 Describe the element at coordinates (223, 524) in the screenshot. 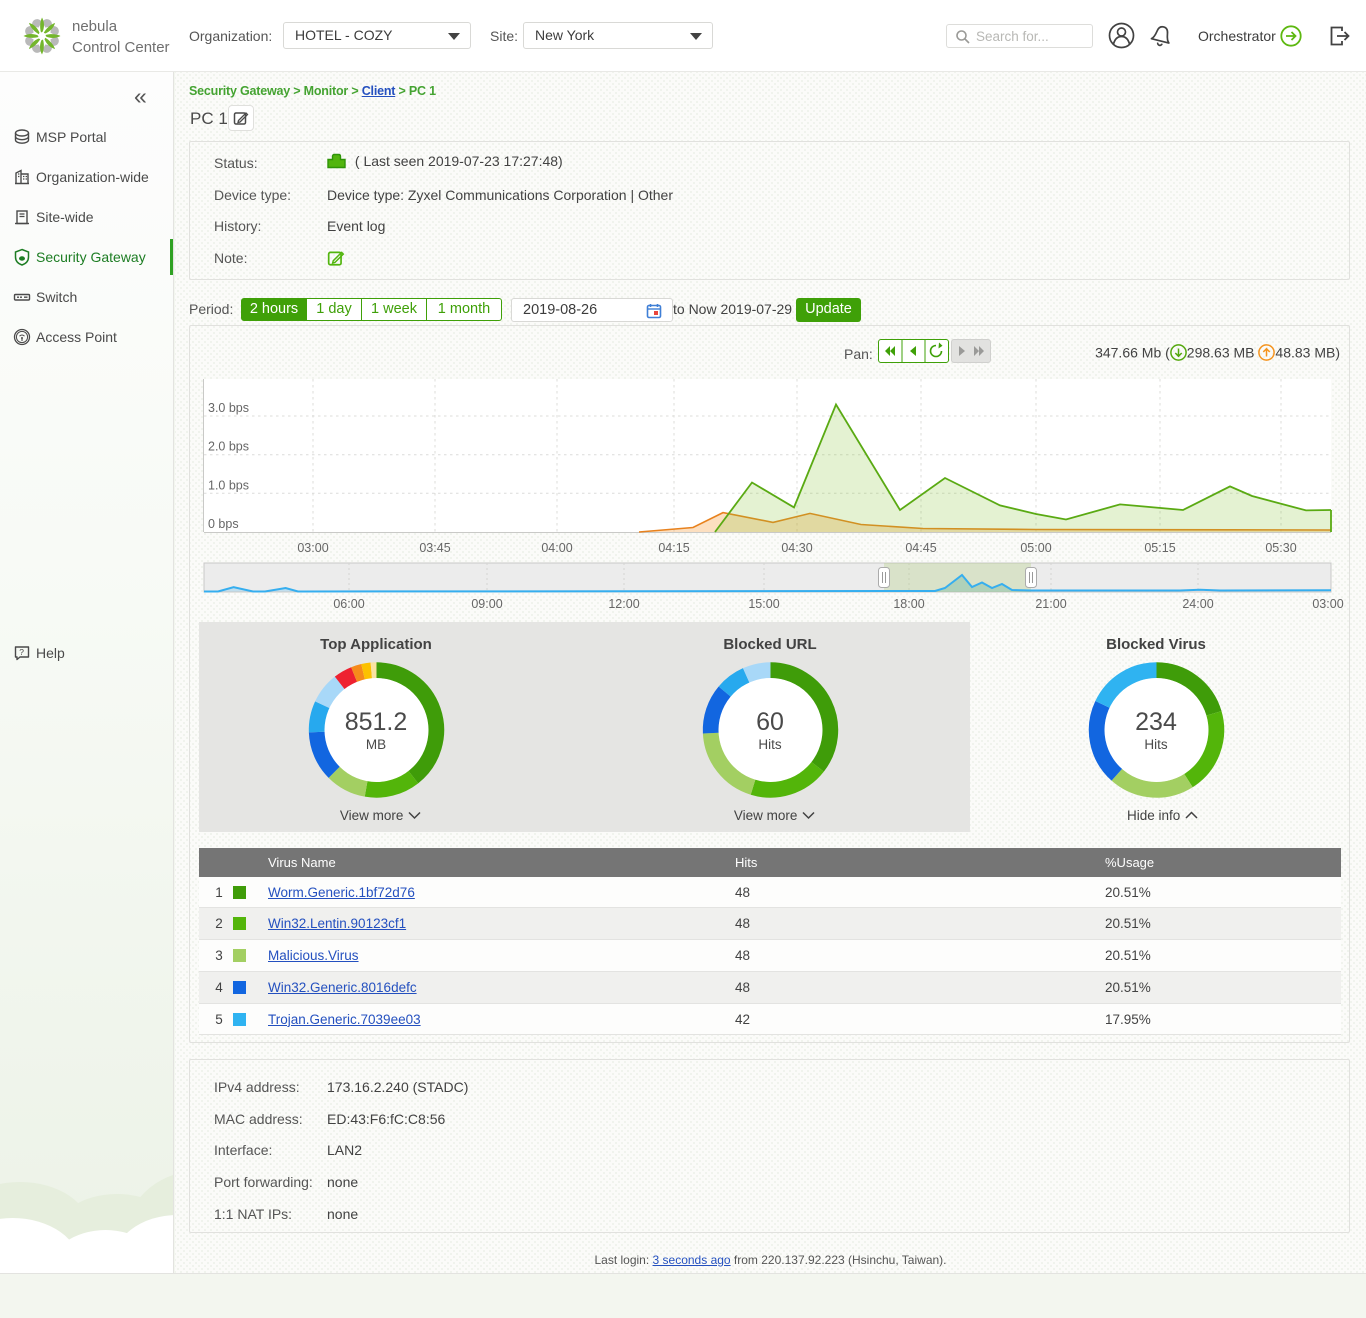

I see `svg-text: 0 bps` at that location.